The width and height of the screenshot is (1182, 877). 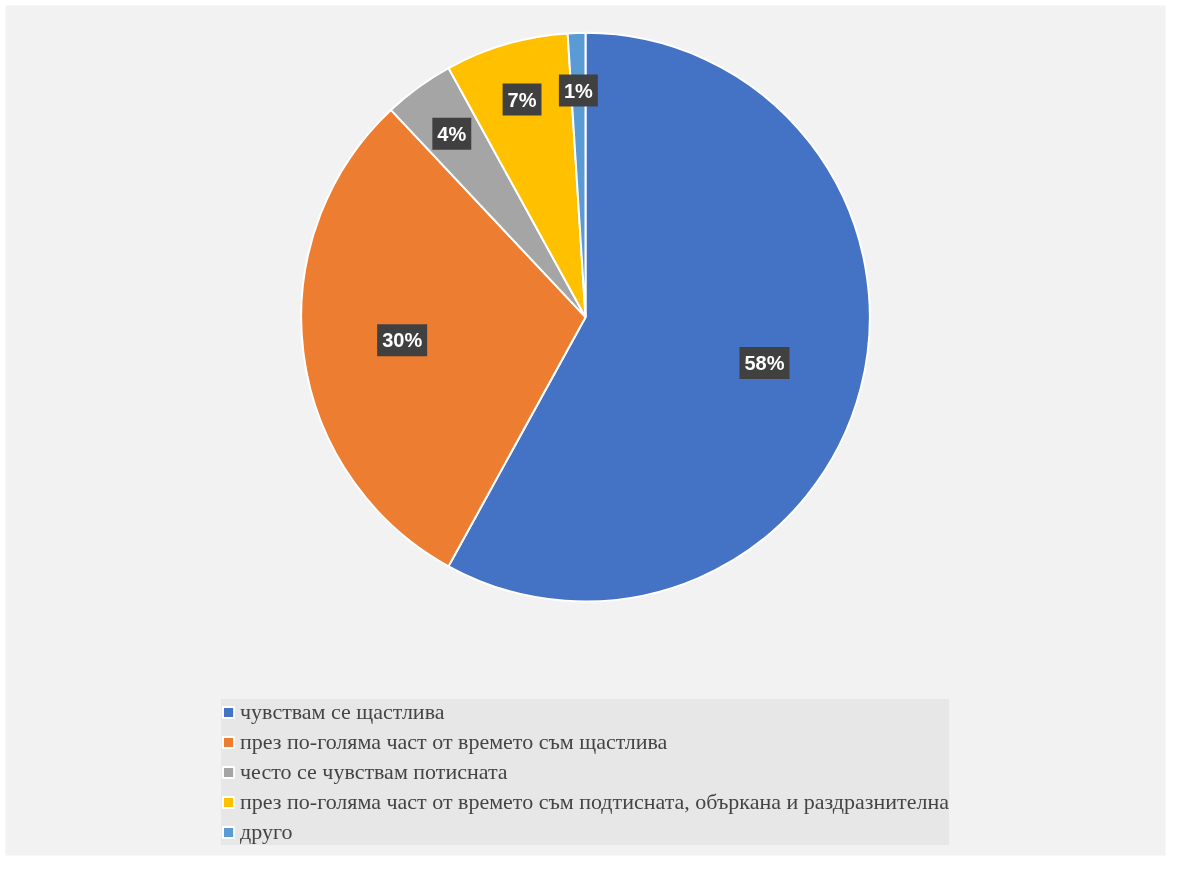 What do you see at coordinates (374, 772) in the screenshot?
I see `legend-label: често се чувствам потисната` at bounding box center [374, 772].